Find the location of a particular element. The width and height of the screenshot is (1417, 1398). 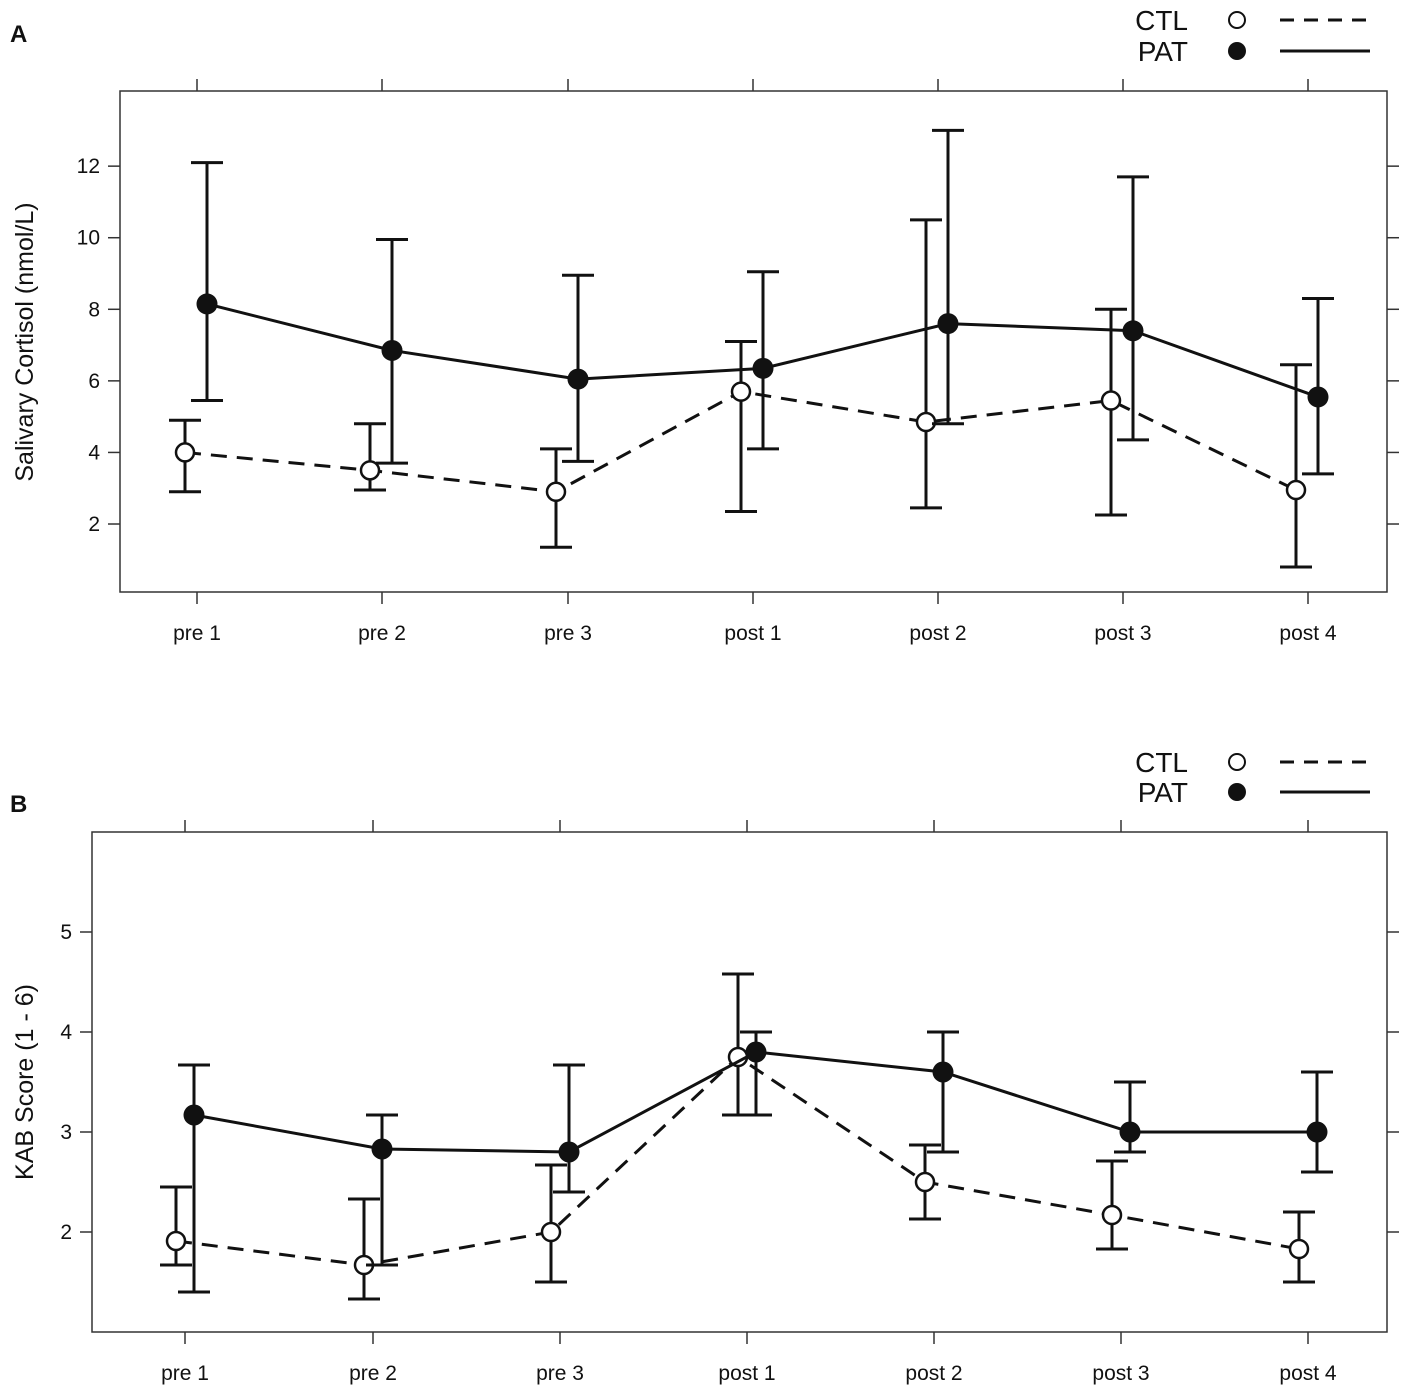

y-tick-label-a: 4 is located at coordinates (94, 452).